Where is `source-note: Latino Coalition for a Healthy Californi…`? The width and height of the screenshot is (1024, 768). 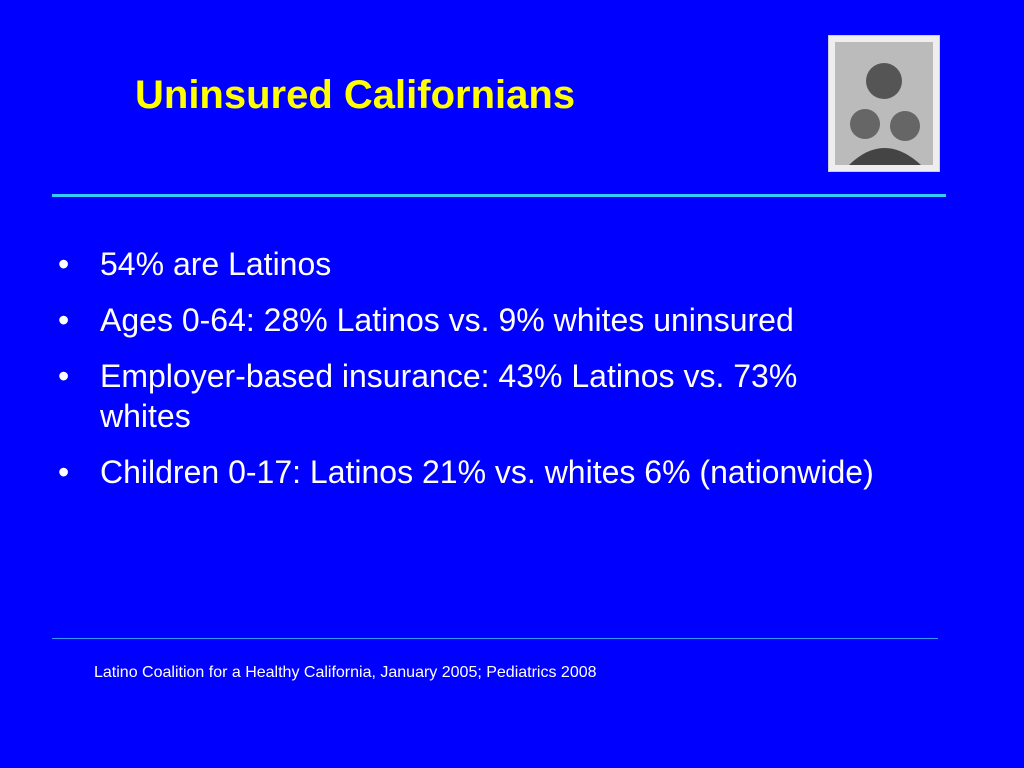 source-note: Latino Coalition for a Healthy Californi… is located at coordinates (345, 672).